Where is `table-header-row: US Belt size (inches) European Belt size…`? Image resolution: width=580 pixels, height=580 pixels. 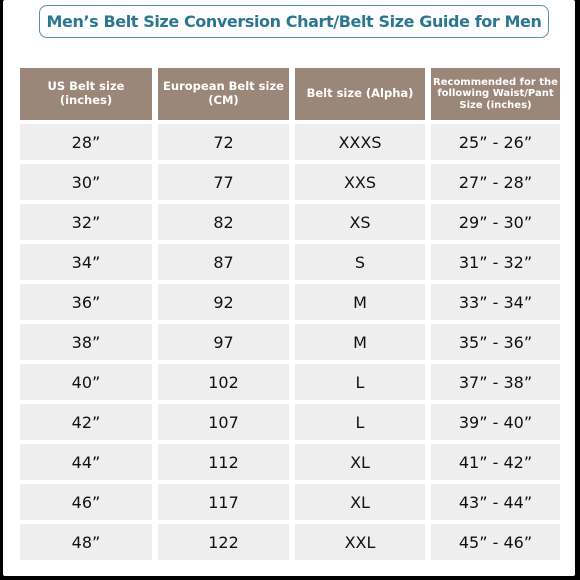 table-header-row: US Belt size (inches) European Belt size… is located at coordinates (290, 94).